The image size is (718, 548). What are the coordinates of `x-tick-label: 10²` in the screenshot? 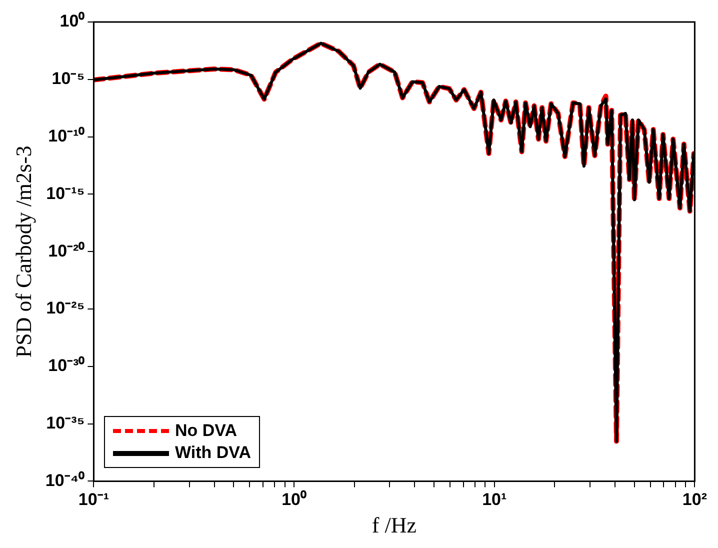 It's located at (695, 500).